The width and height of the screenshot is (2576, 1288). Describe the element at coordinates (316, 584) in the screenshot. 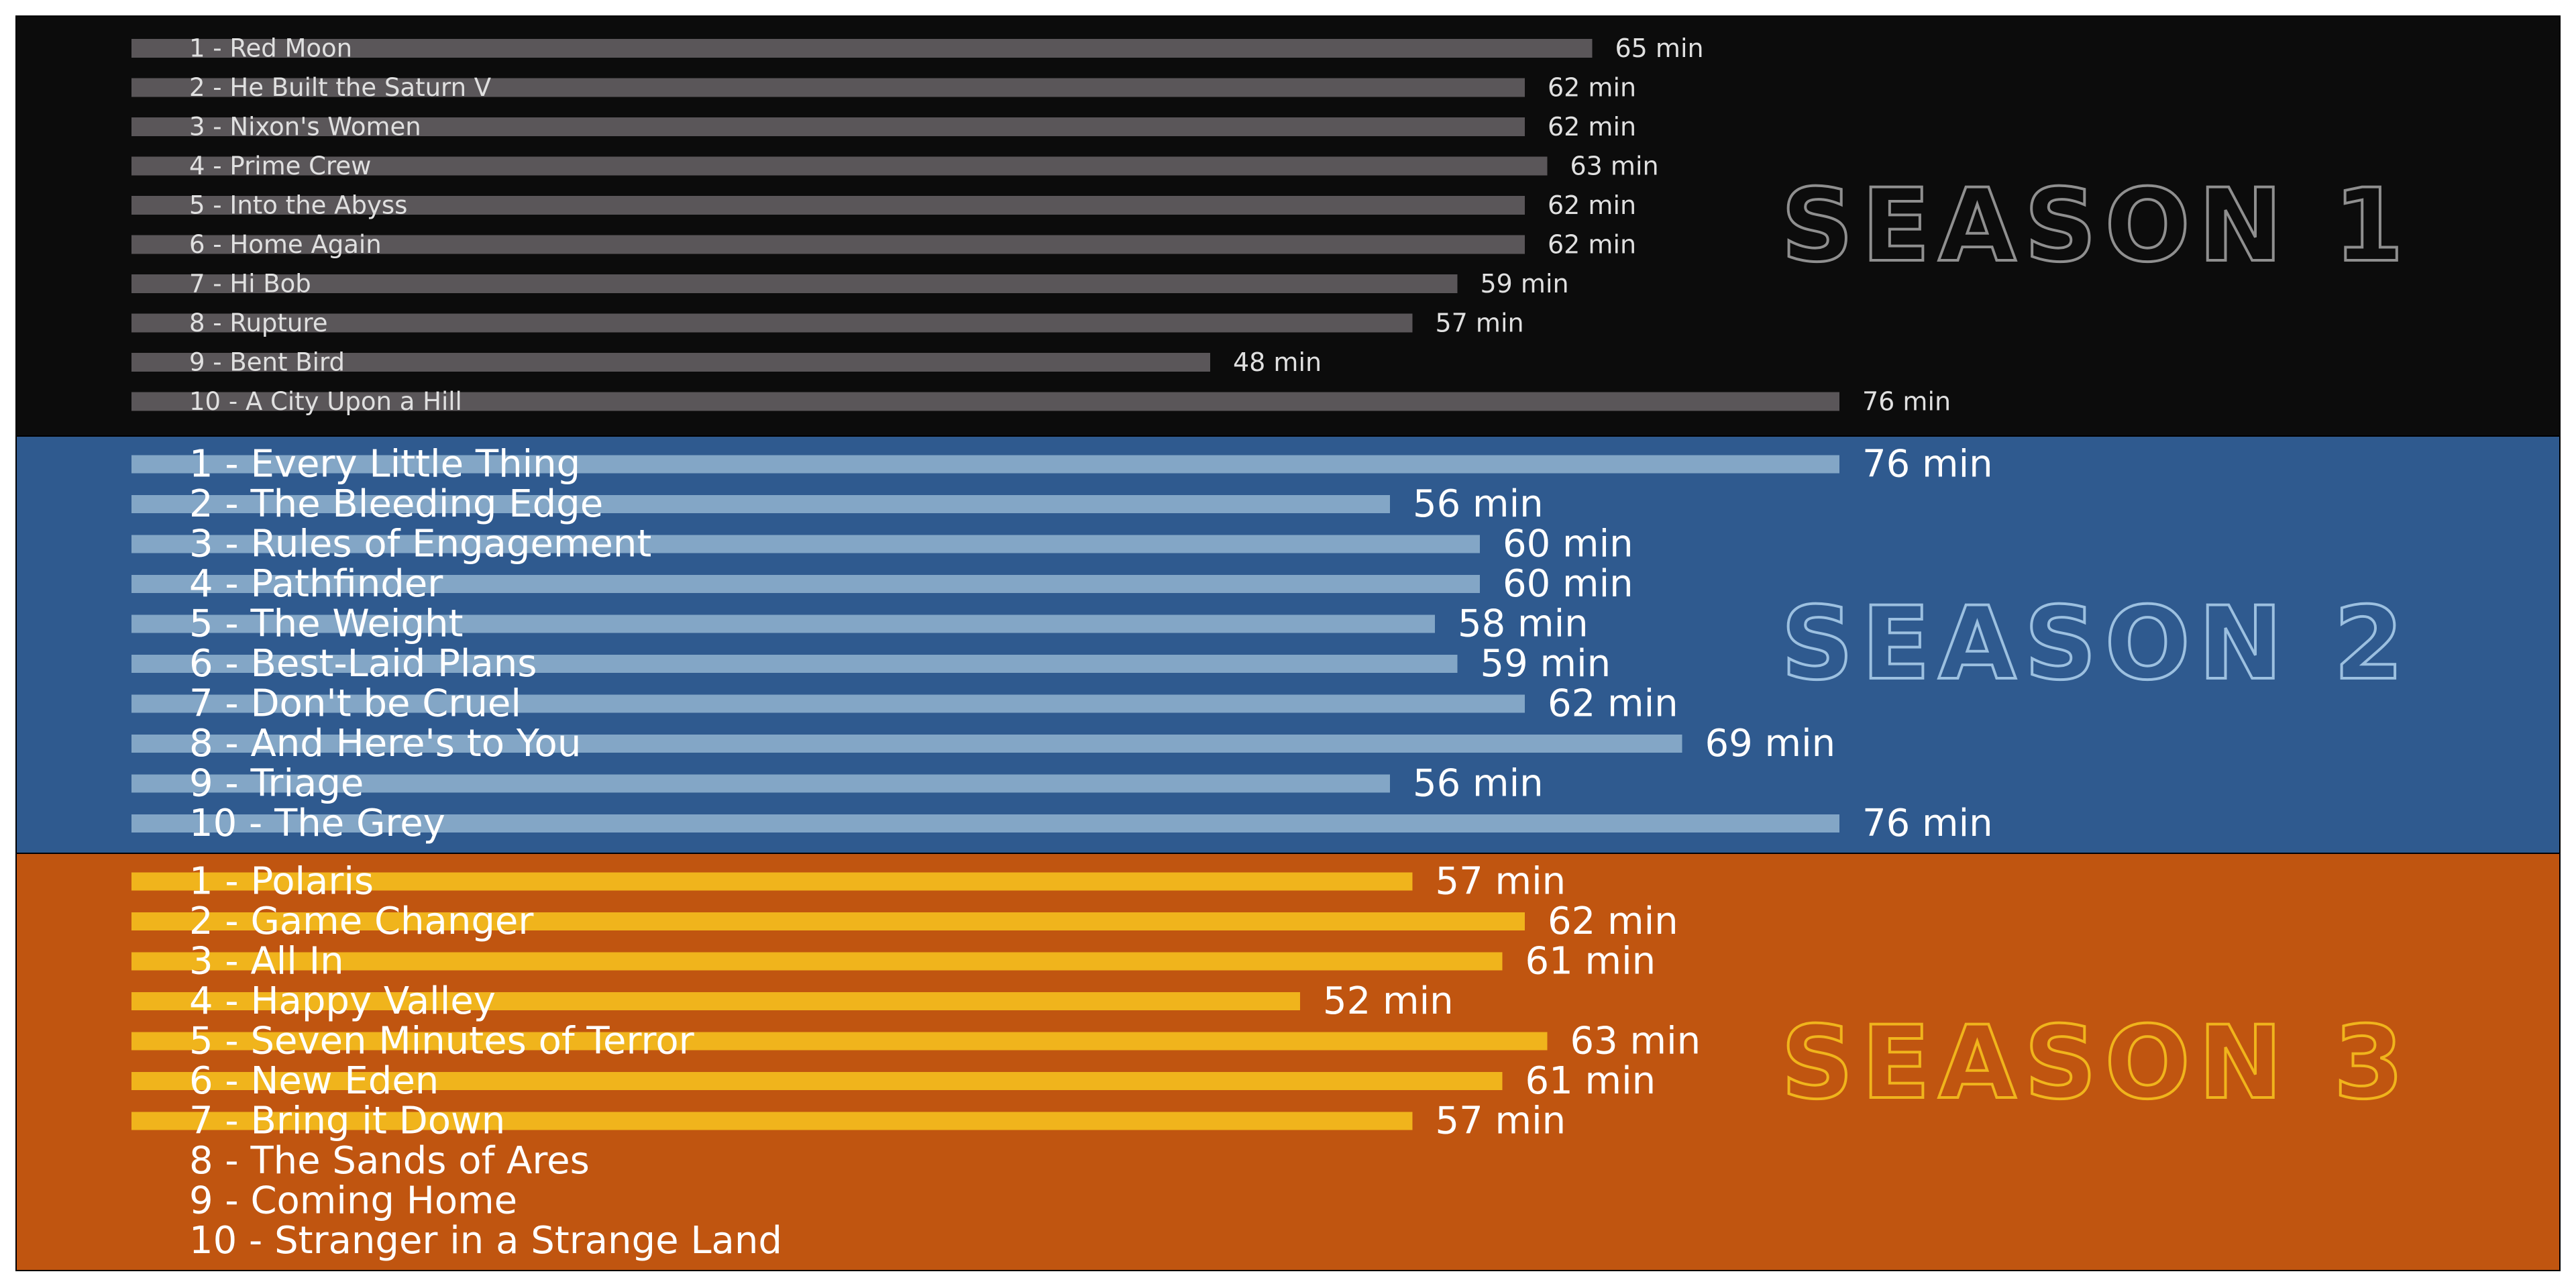

I see `episode-title-label: 4 - Pathfinder` at that location.